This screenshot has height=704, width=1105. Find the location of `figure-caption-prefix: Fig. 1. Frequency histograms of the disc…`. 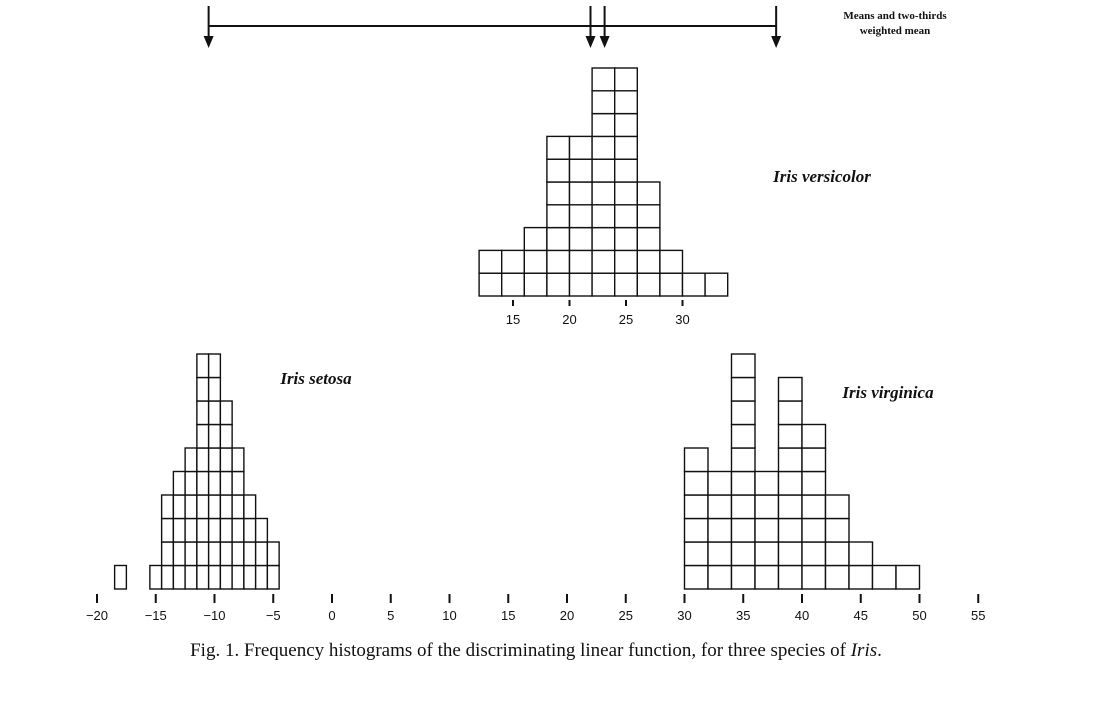

figure-caption-prefix: Fig. 1. Frequency histograms of the disc… is located at coordinates (520, 650).